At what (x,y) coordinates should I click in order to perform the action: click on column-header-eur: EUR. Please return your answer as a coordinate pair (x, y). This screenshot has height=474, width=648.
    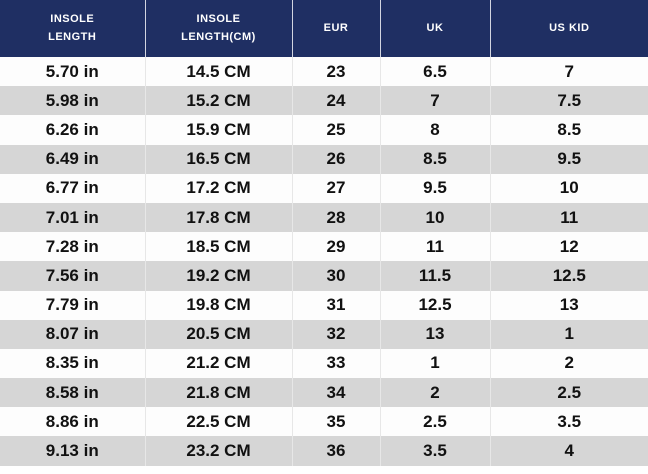
    Looking at the image, I should click on (336, 28).